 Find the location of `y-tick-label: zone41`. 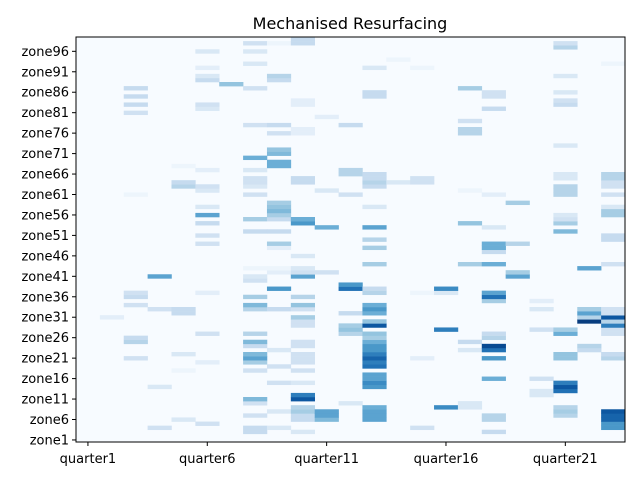

y-tick-label: zone41 is located at coordinates (45, 277).